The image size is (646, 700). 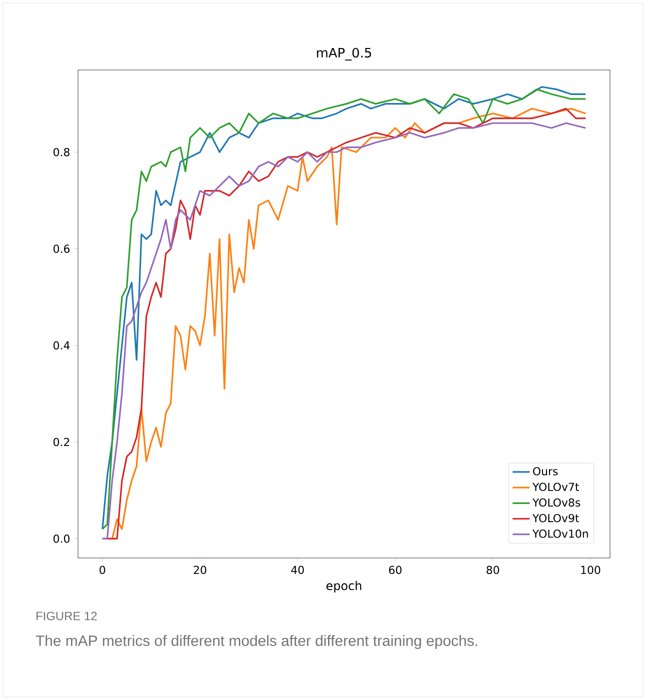 What do you see at coordinates (62, 248) in the screenshot?
I see `y-tick-label: 0.6` at bounding box center [62, 248].